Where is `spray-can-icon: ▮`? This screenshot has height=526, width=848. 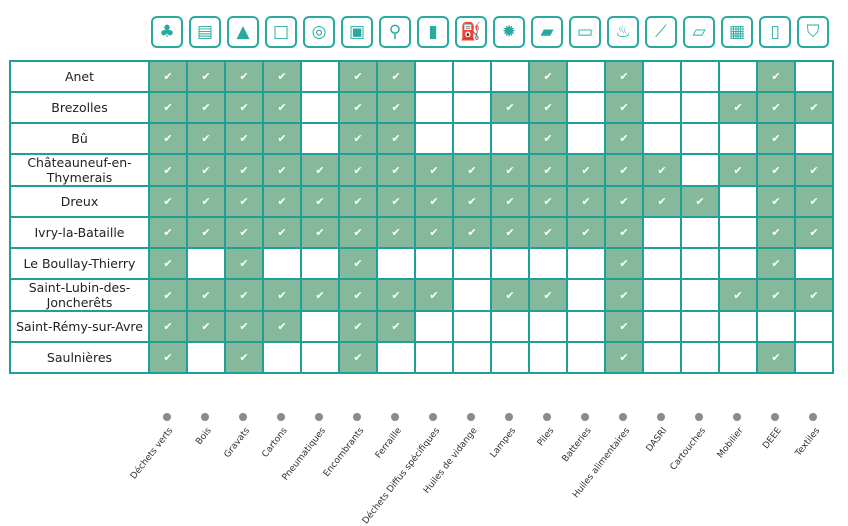
spray-can-icon: ▮ is located at coordinates (433, 32).